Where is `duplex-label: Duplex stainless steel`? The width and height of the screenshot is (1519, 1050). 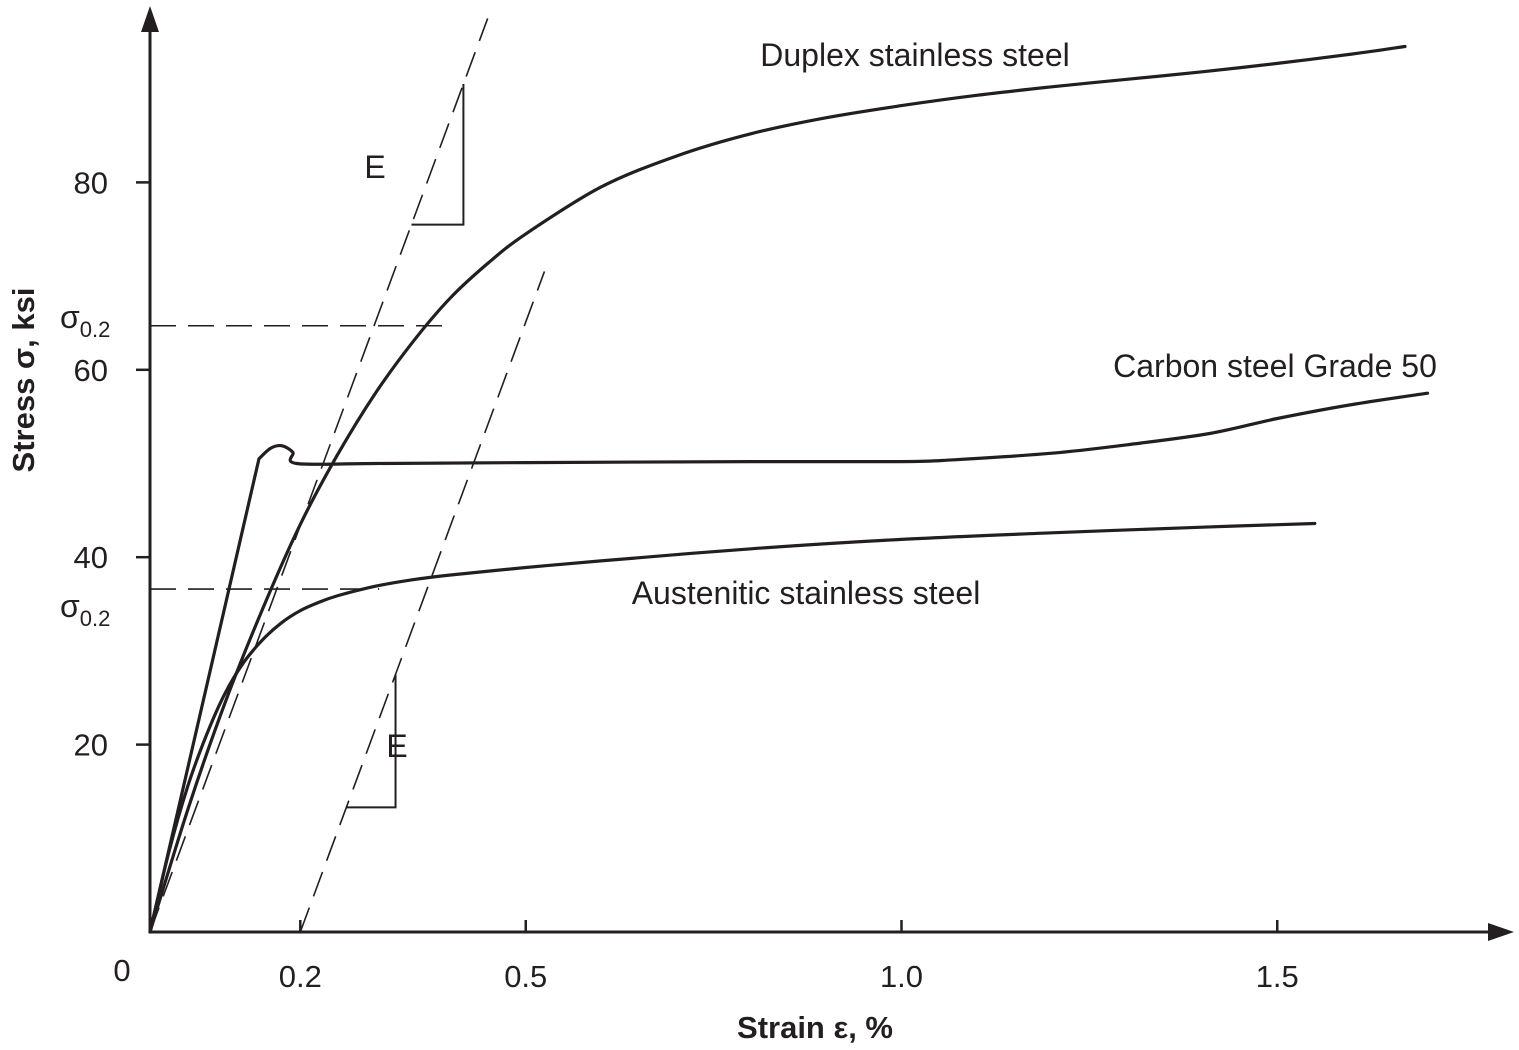 duplex-label: Duplex stainless steel is located at coordinates (914, 55).